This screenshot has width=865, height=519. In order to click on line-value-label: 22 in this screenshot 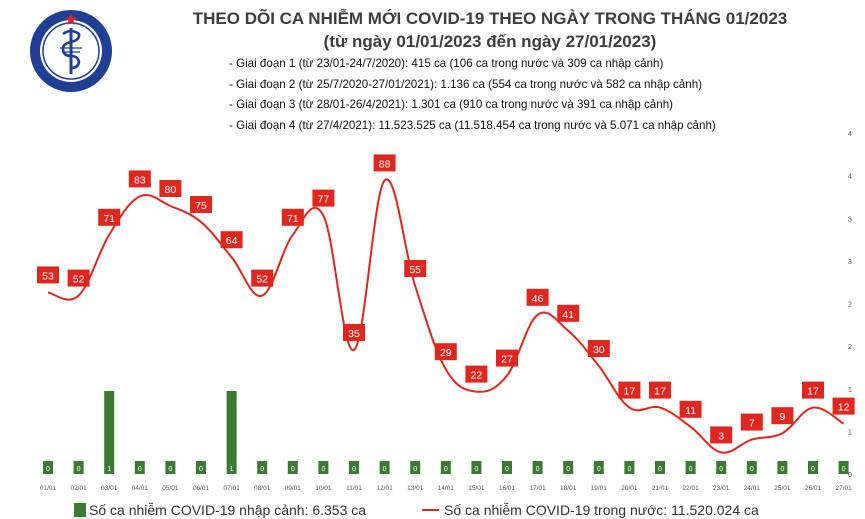, I will do `click(477, 376)`.